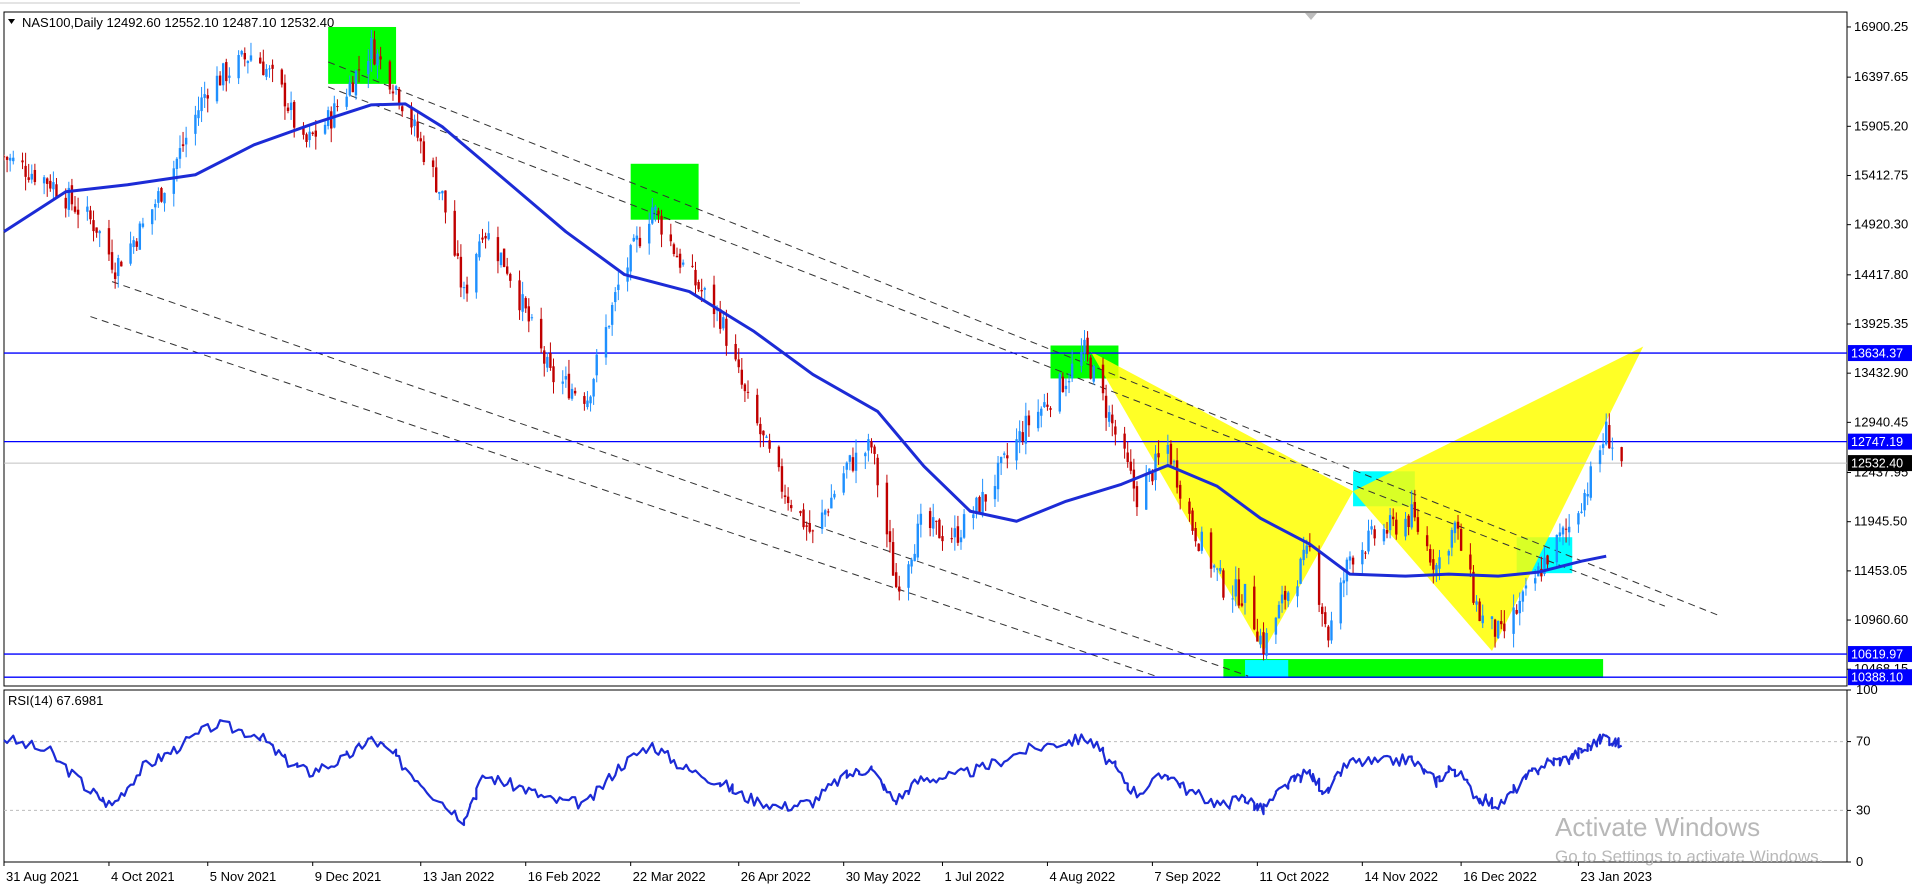 The image size is (1920, 892). What do you see at coordinates (11, 21) in the screenshot?
I see `dropdown-triangle-icon` at bounding box center [11, 21].